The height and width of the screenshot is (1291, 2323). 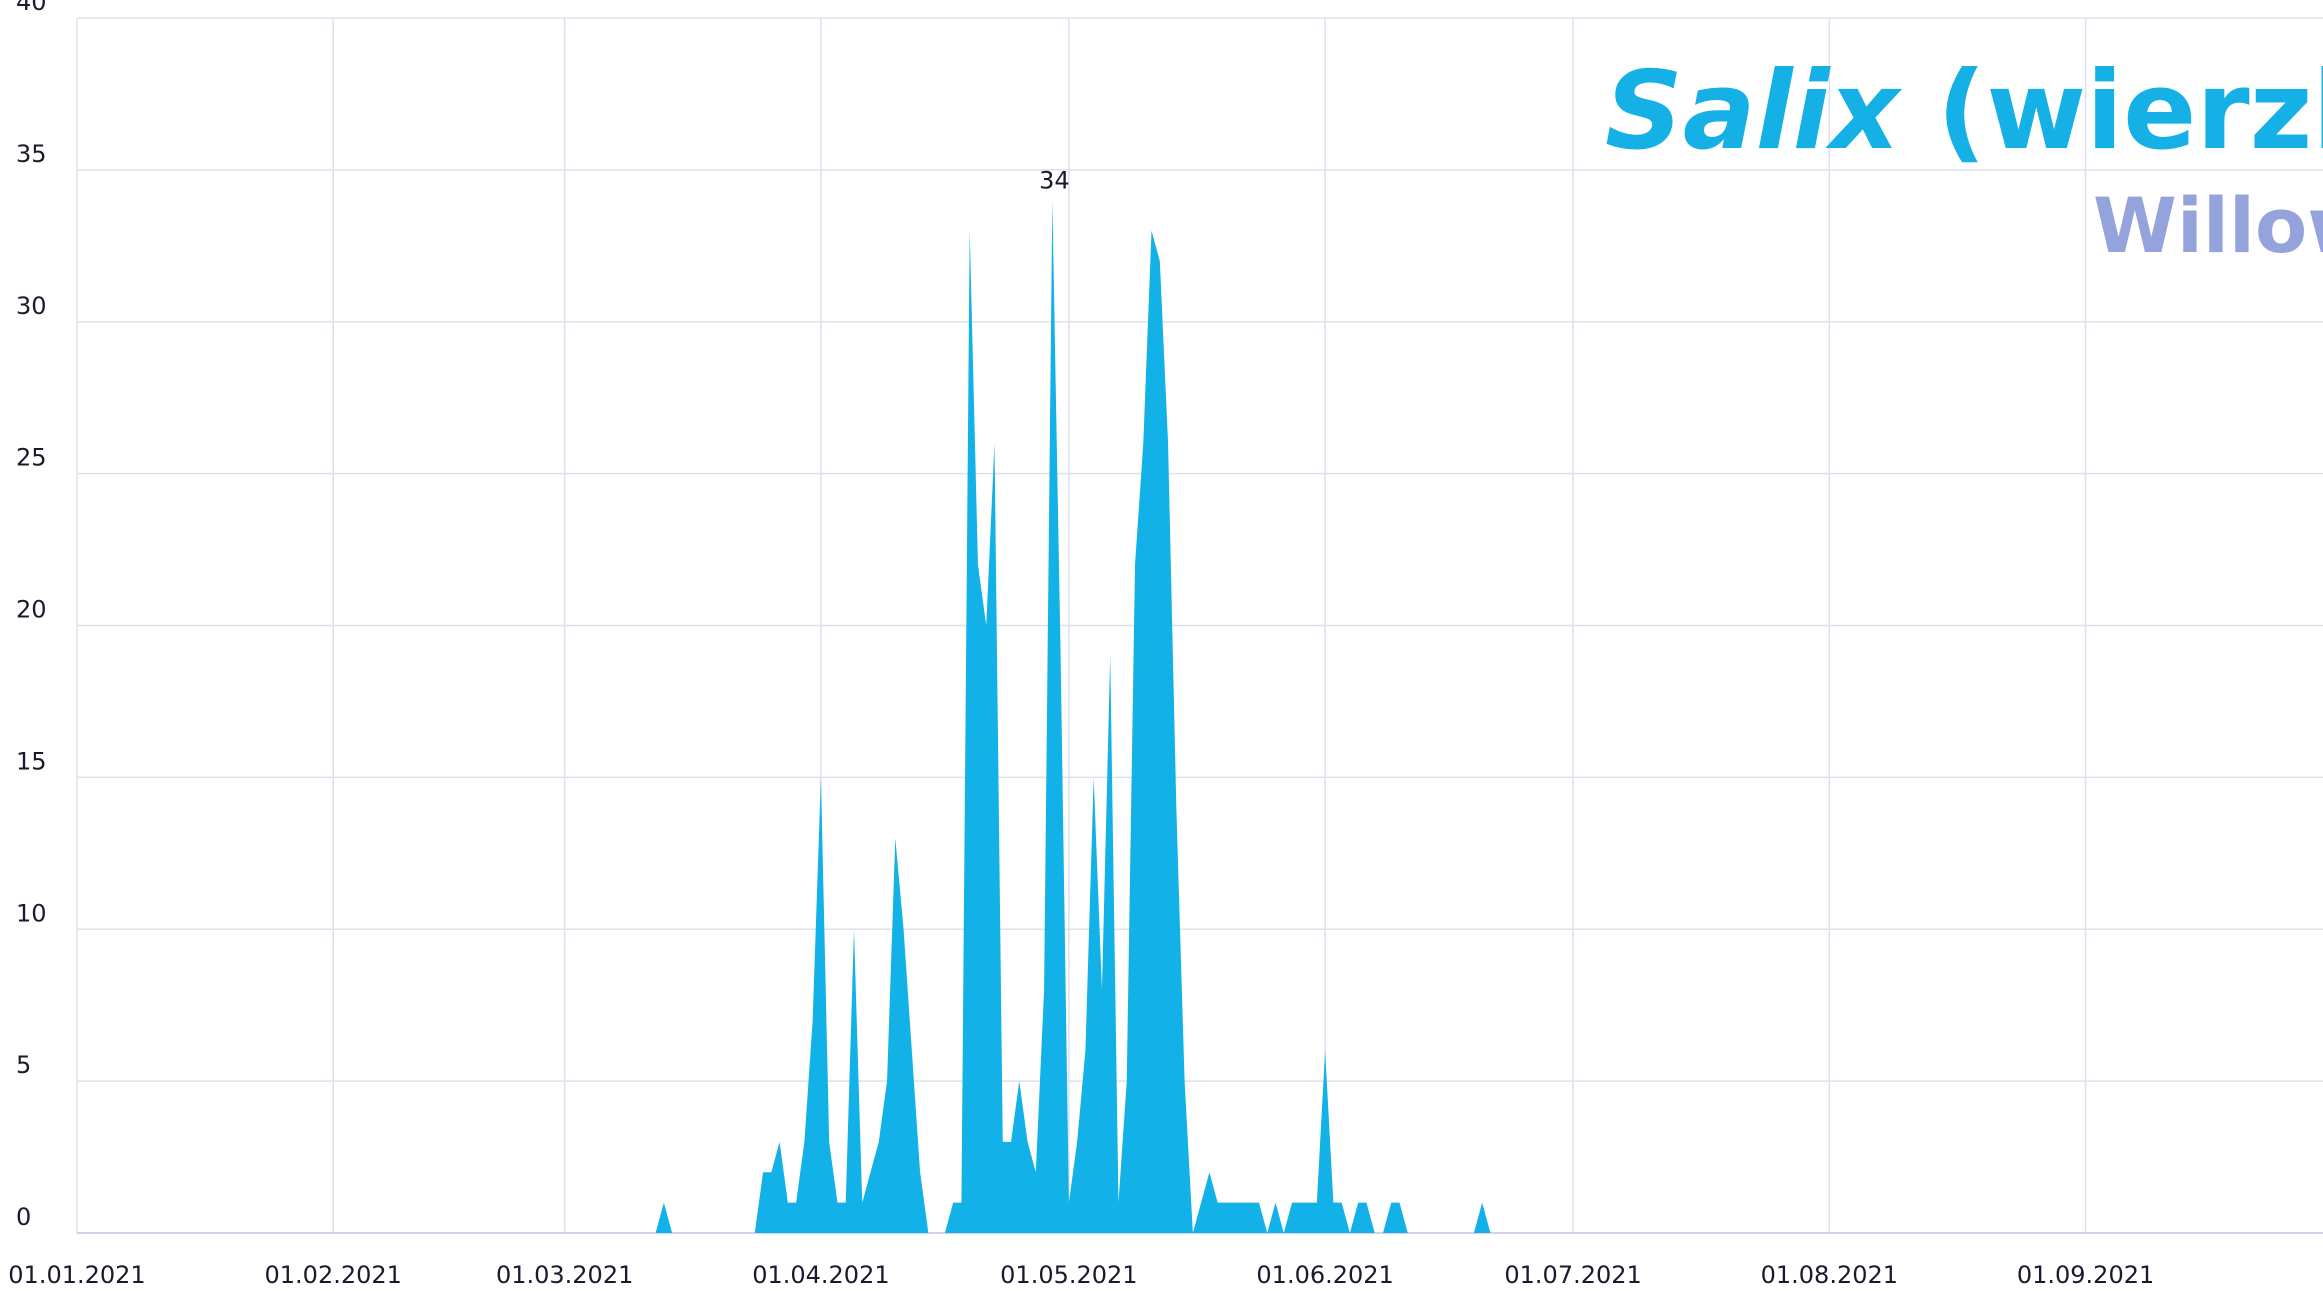 What do you see at coordinates (23, 1065) in the screenshot?
I see `y-tick-label: 5` at bounding box center [23, 1065].